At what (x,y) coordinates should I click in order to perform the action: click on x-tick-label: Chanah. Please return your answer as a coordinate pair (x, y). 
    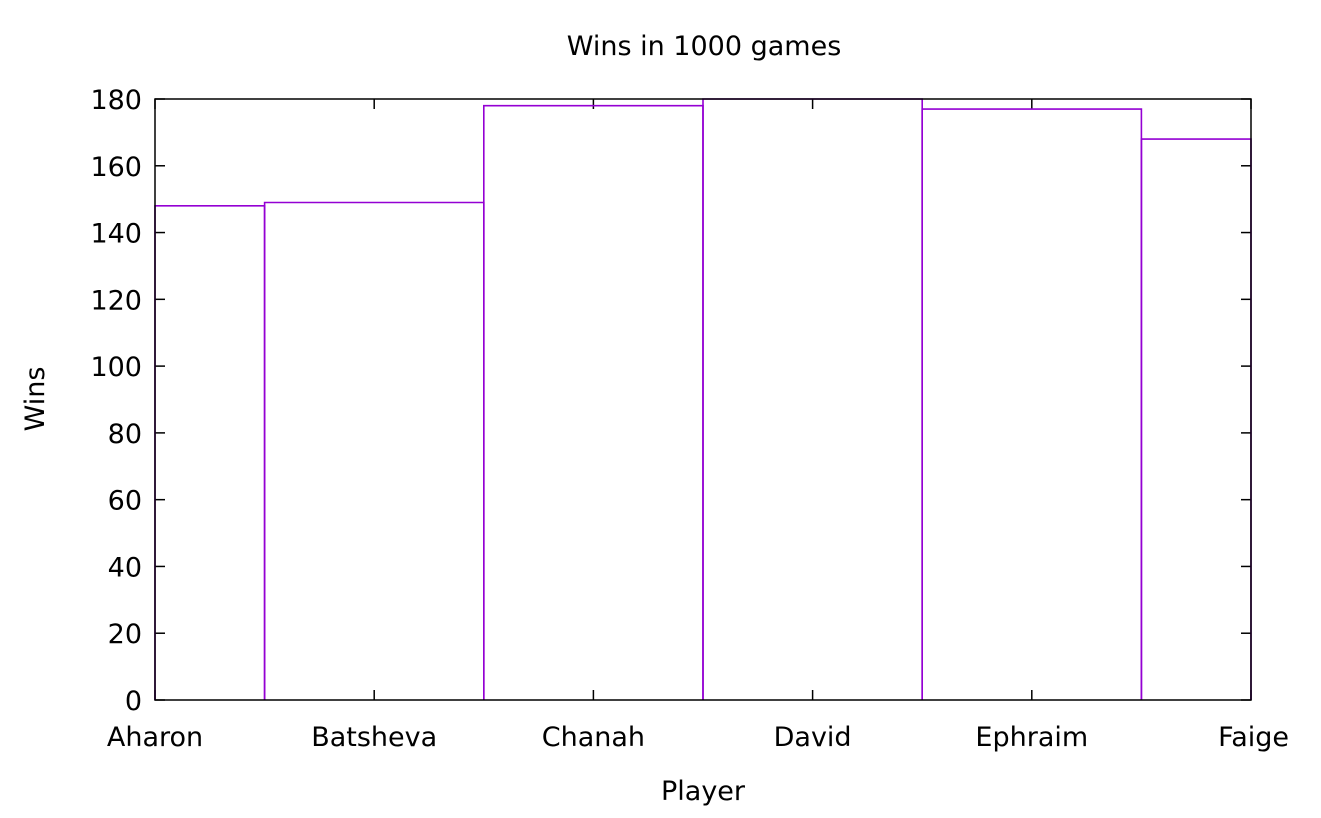
    Looking at the image, I should click on (593, 737).